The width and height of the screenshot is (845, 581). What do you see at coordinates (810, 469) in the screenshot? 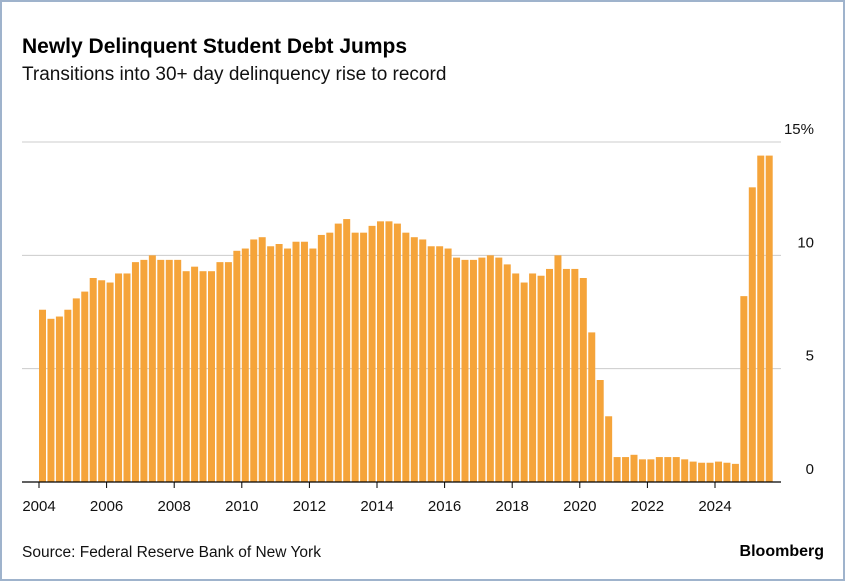
I see `y-tick-label: 0` at bounding box center [810, 469].